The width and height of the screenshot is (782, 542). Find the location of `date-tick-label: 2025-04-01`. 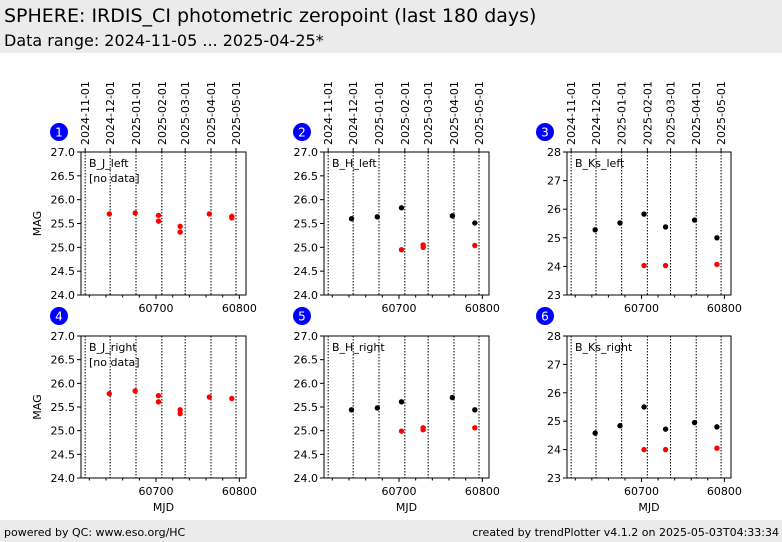

date-tick-label: 2025-04-01 is located at coordinates (696, 113).